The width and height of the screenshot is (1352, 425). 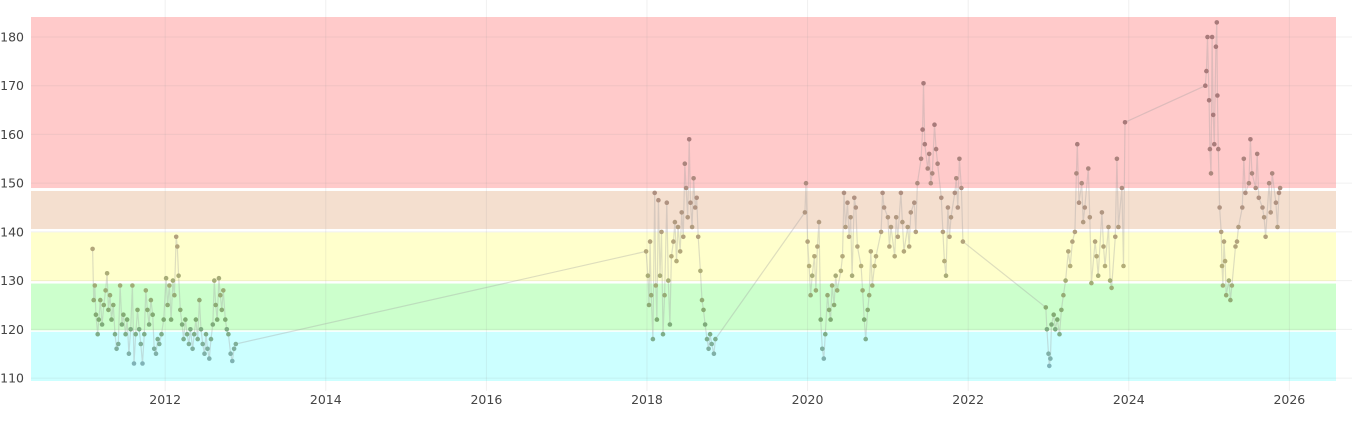 I want to click on y-tick-label: 120, so click(x=12, y=329).